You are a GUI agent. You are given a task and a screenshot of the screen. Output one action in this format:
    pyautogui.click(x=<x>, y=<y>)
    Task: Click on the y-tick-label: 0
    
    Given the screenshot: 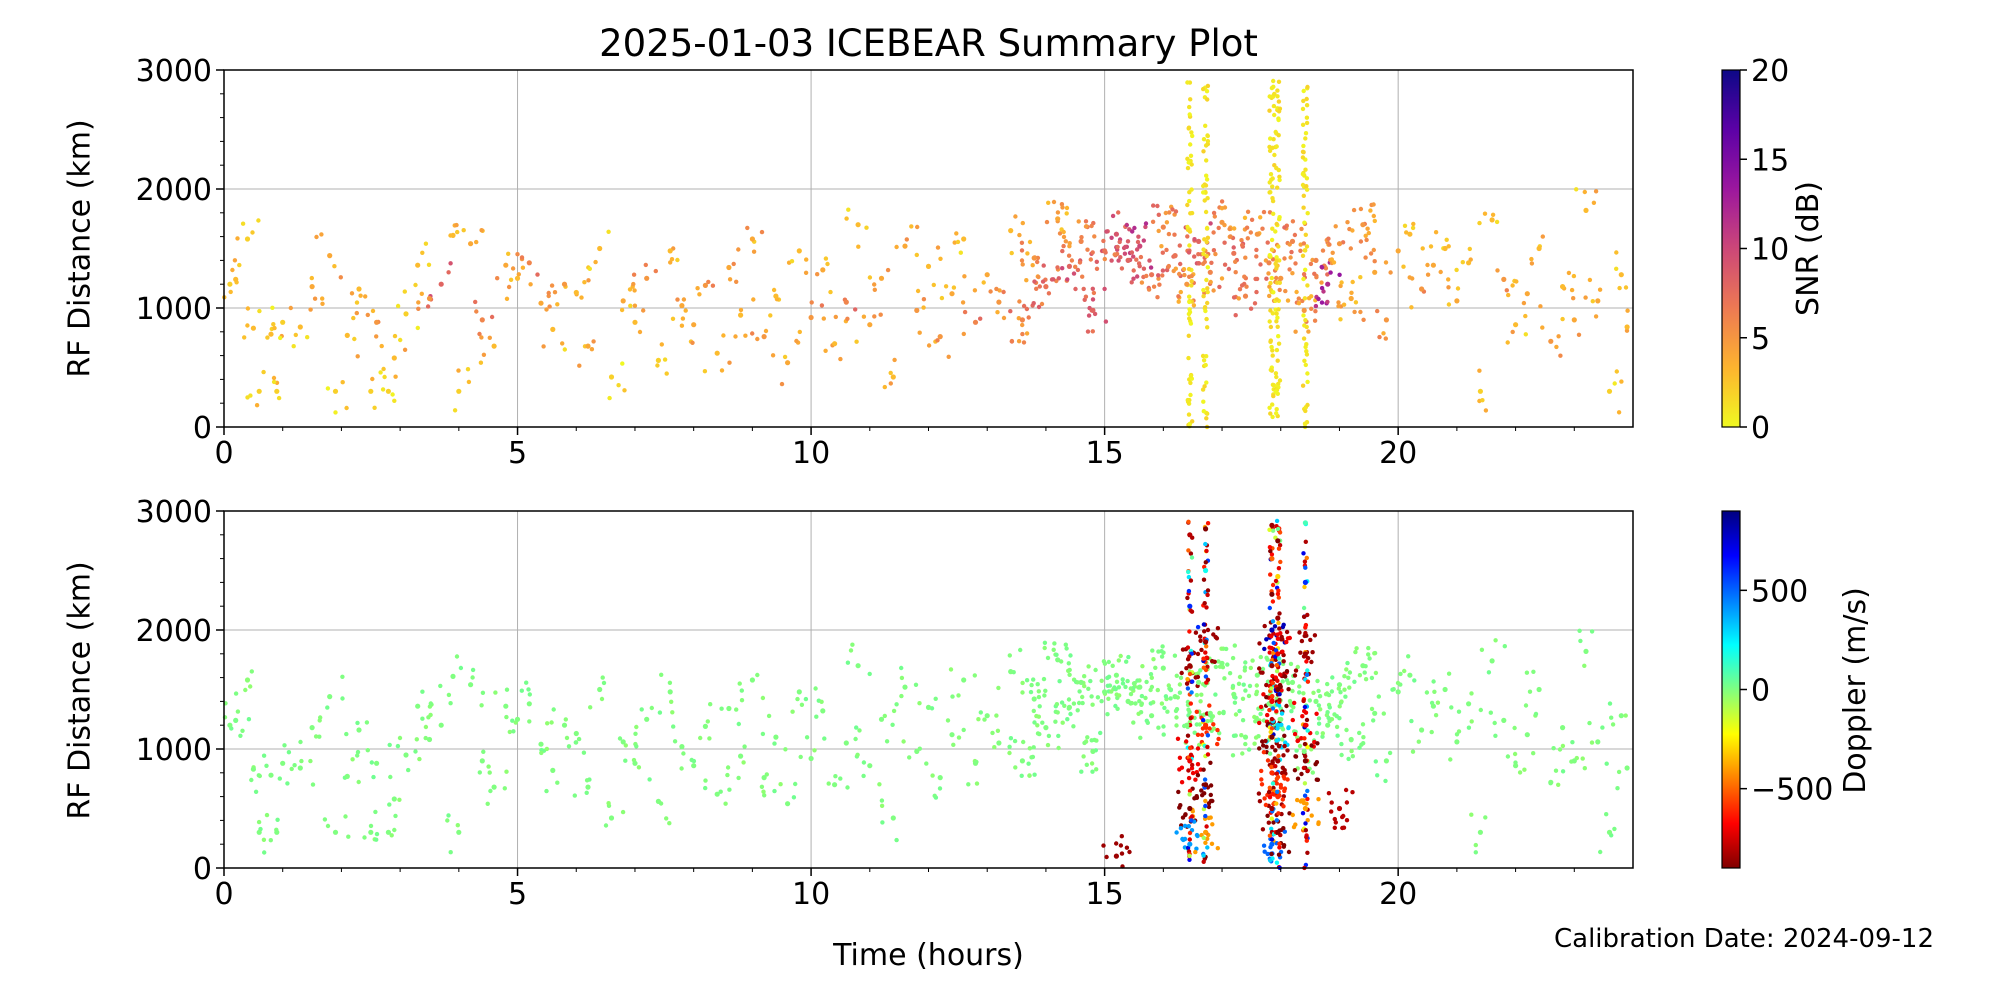 What is the action you would take?
    pyautogui.click(x=202, y=428)
    